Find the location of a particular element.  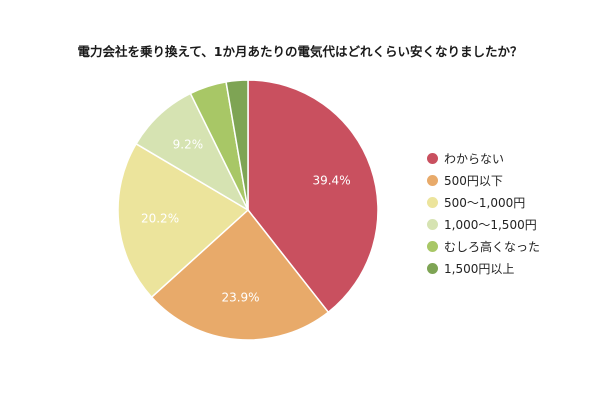

slice-data-label: 23.9% is located at coordinates (240, 298).